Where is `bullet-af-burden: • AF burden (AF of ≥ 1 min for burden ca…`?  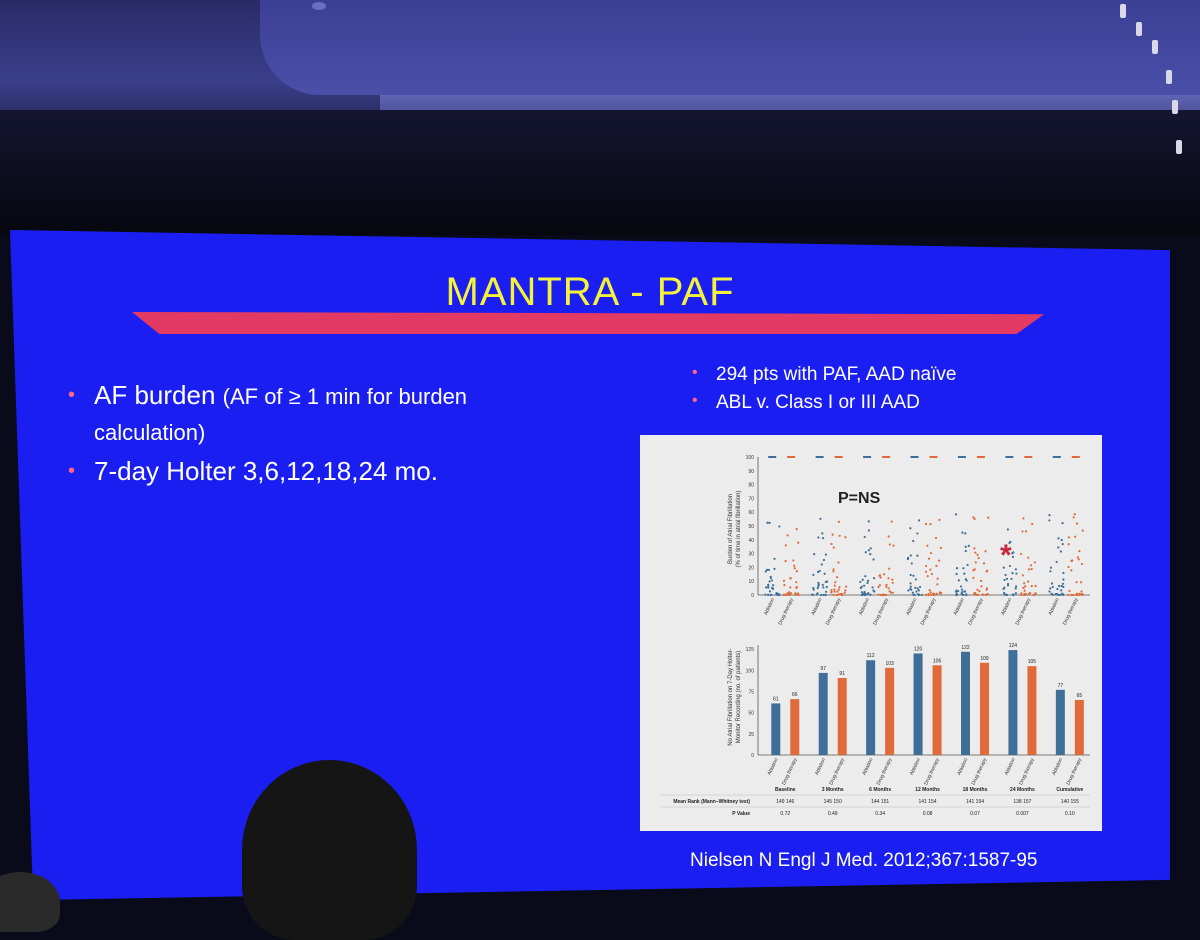
bullet-af-burden: • AF burden (AF of ≥ 1 min for burden ca… is located at coordinates (267, 414).